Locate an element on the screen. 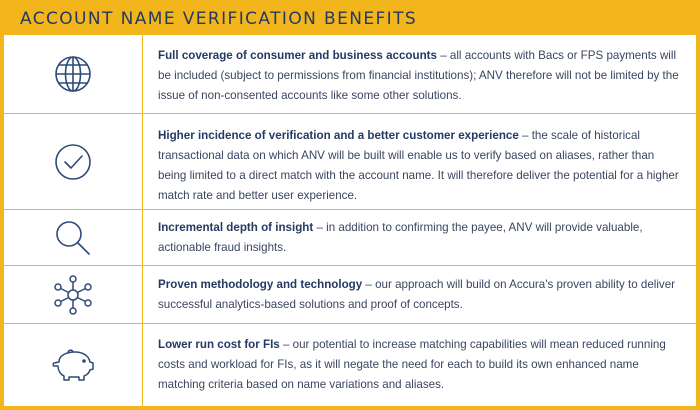  benefit-heading: Incremental depth of insight is located at coordinates (236, 227).